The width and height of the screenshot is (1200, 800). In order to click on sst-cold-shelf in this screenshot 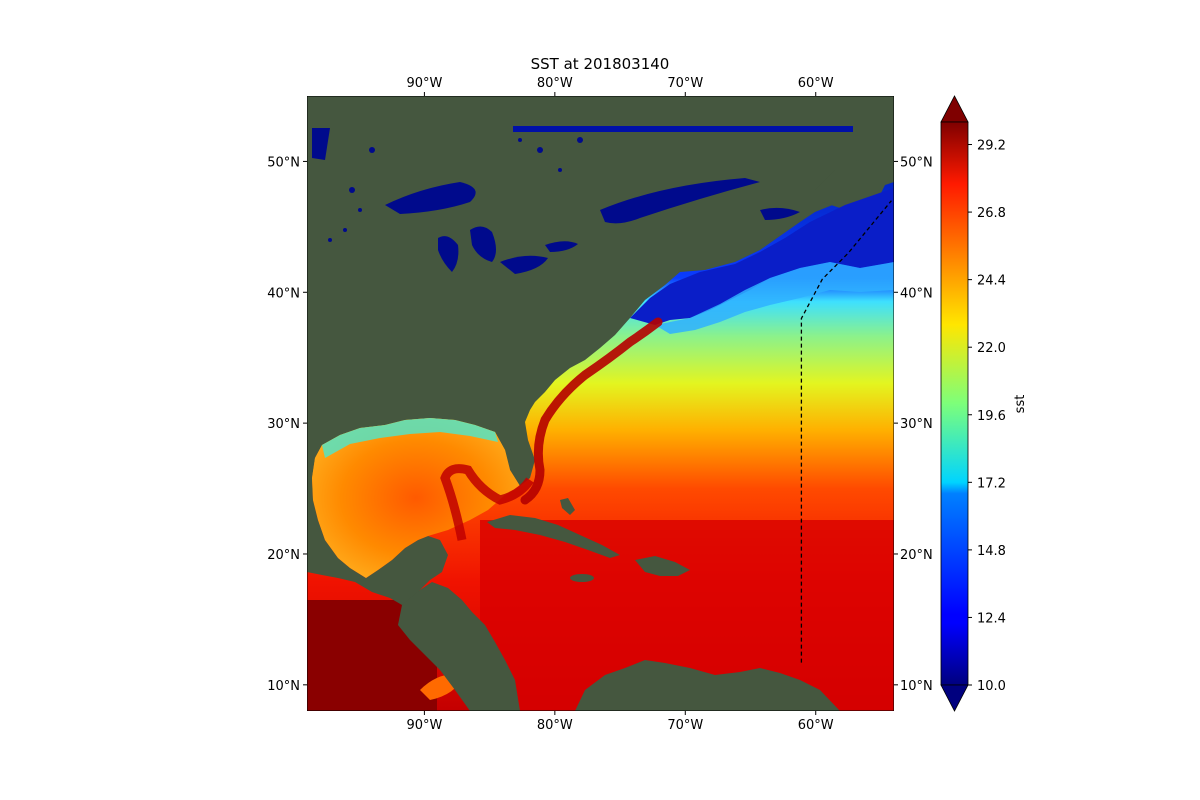, I will do `click(762, 256)`.